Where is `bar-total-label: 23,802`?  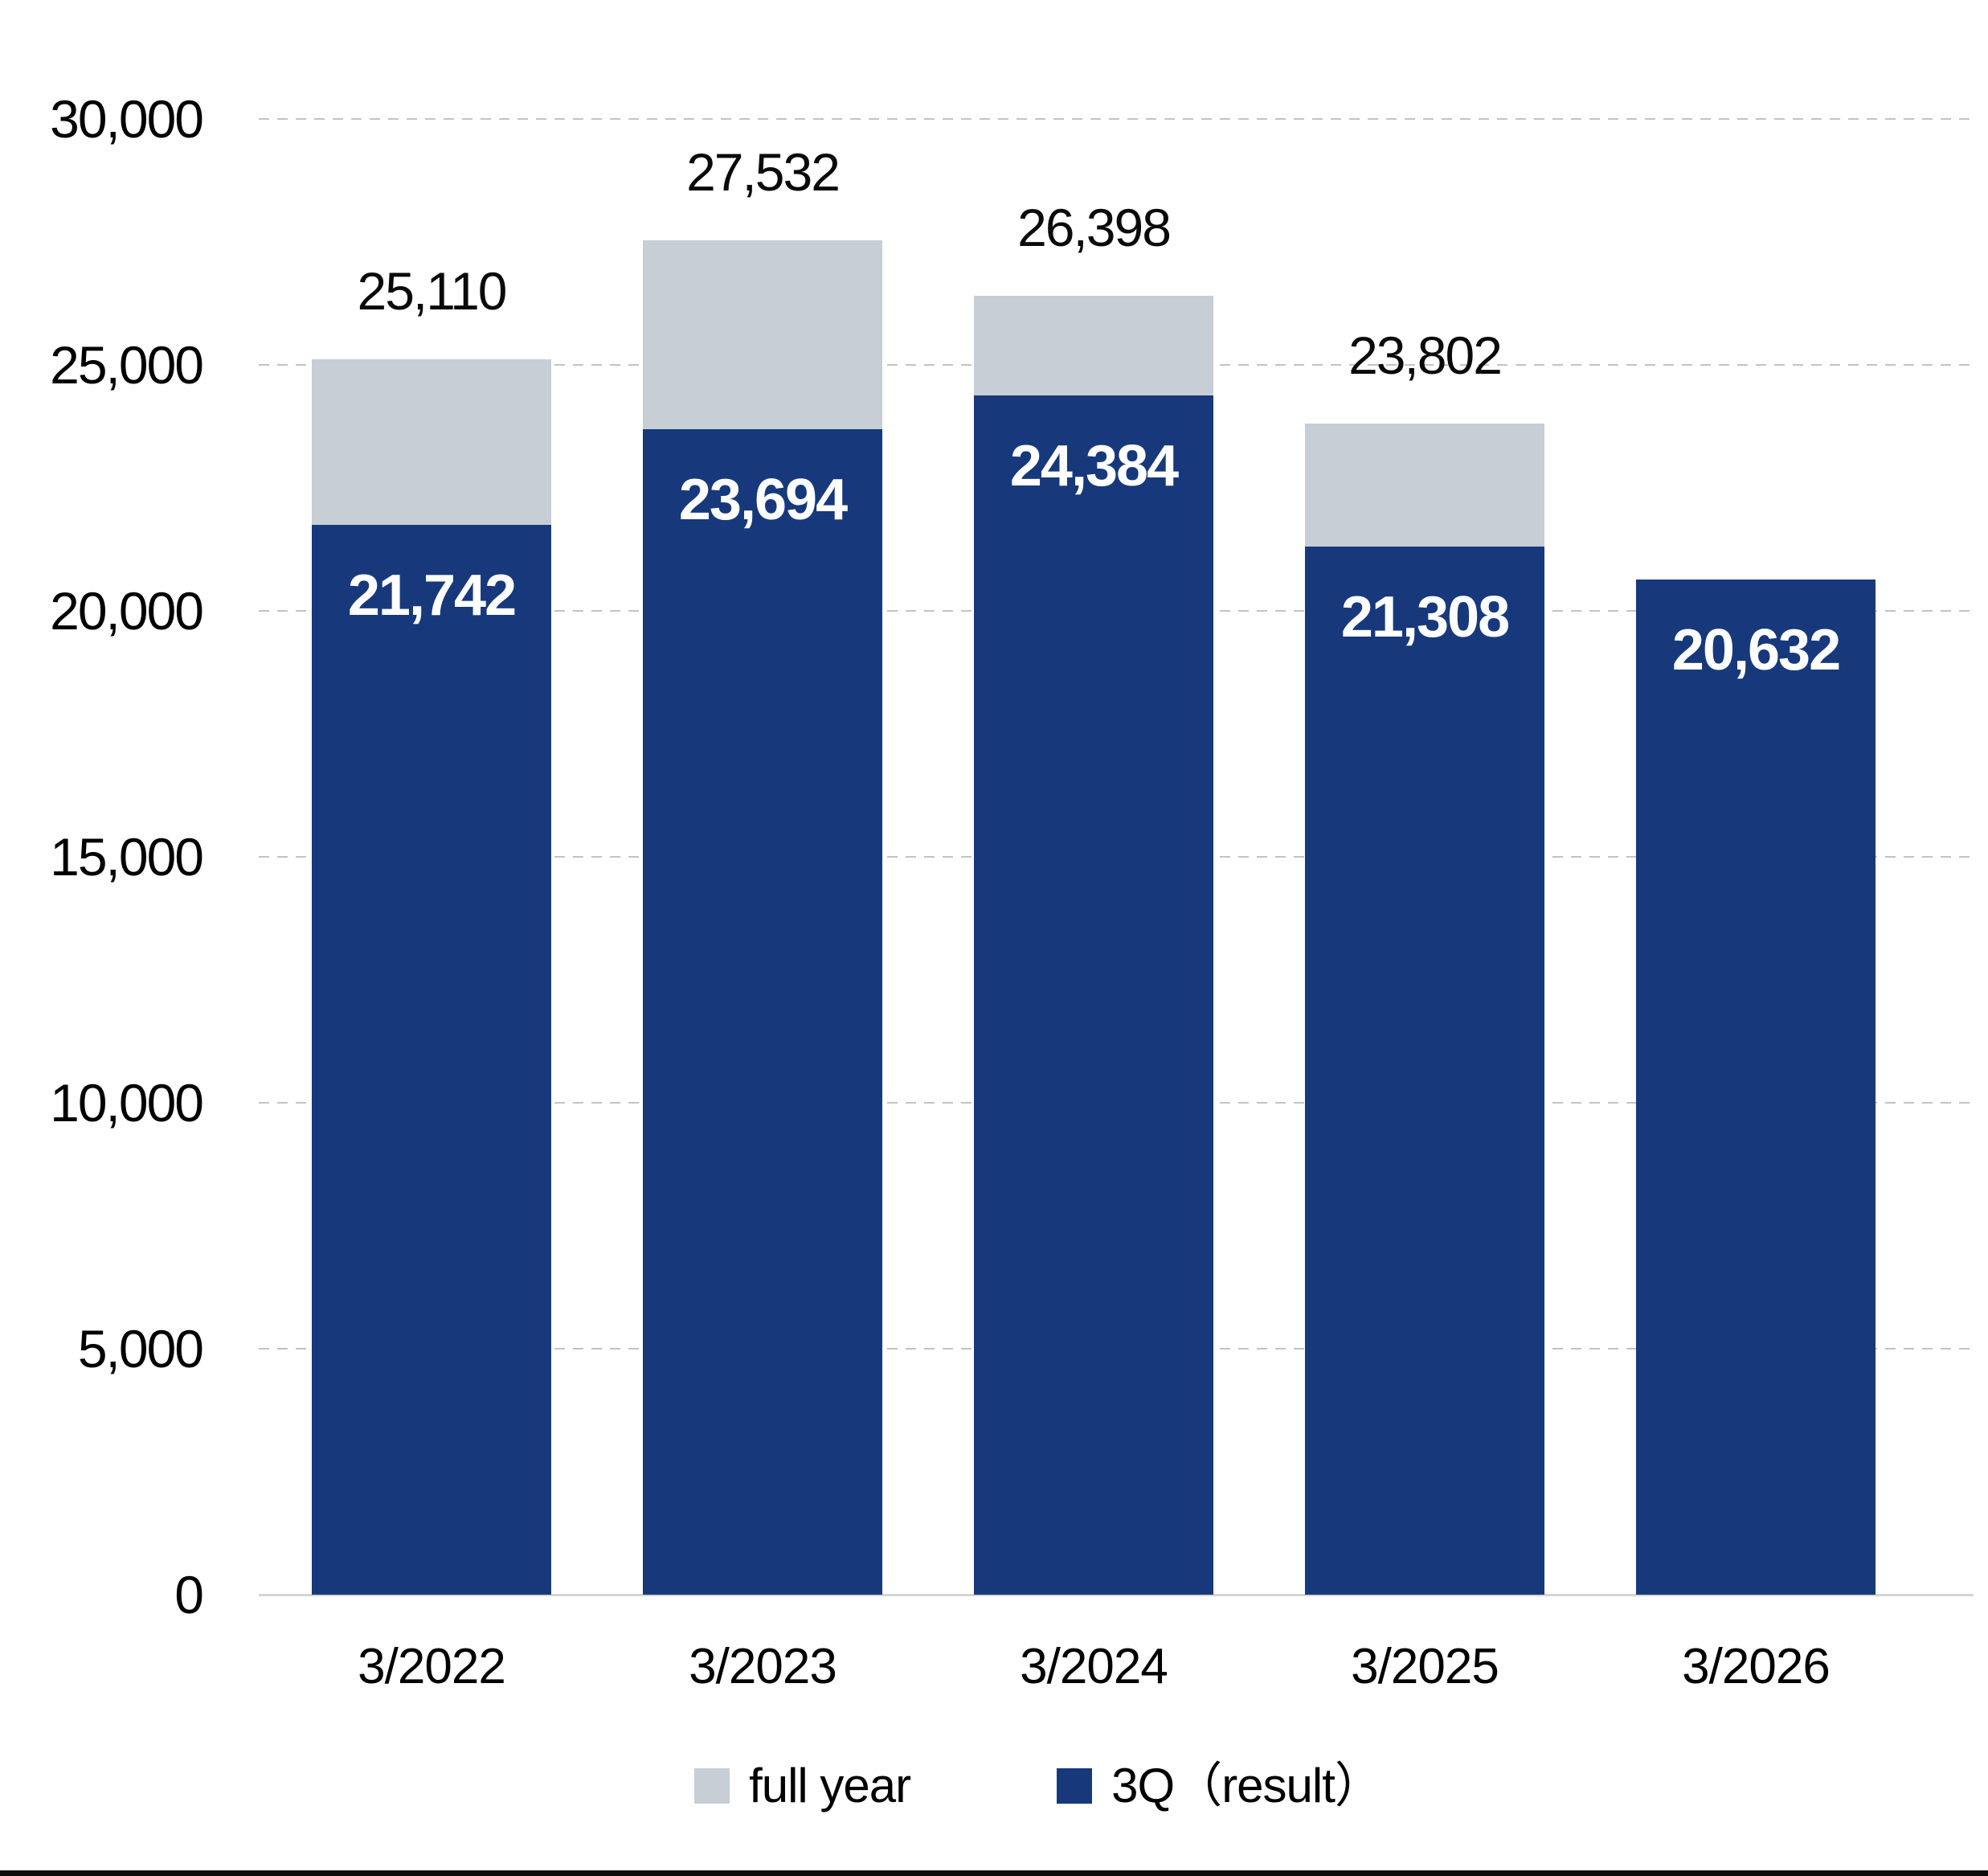 bar-total-label: 23,802 is located at coordinates (1425, 356).